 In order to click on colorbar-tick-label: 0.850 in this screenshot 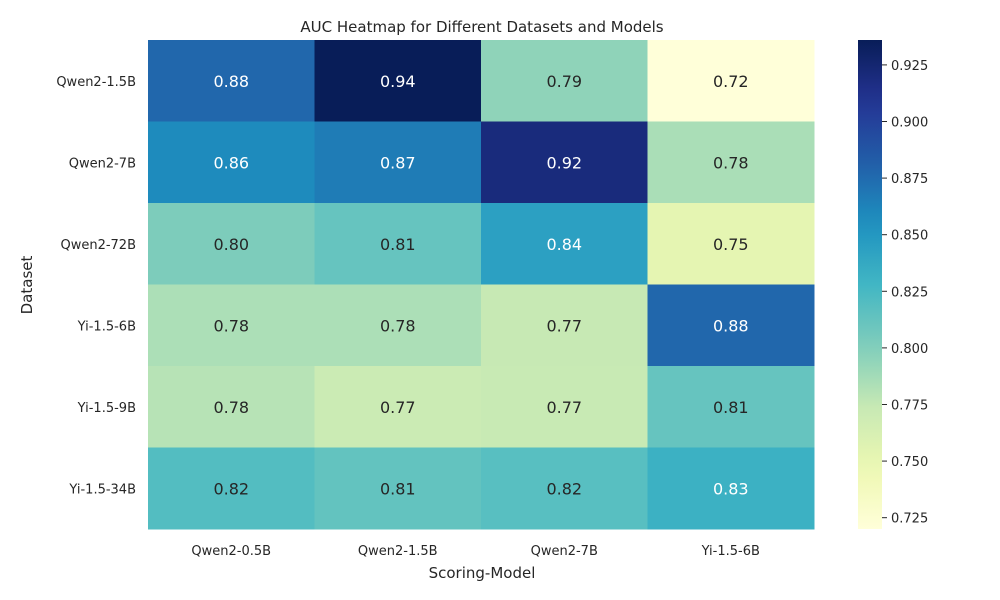, I will do `click(909, 236)`.